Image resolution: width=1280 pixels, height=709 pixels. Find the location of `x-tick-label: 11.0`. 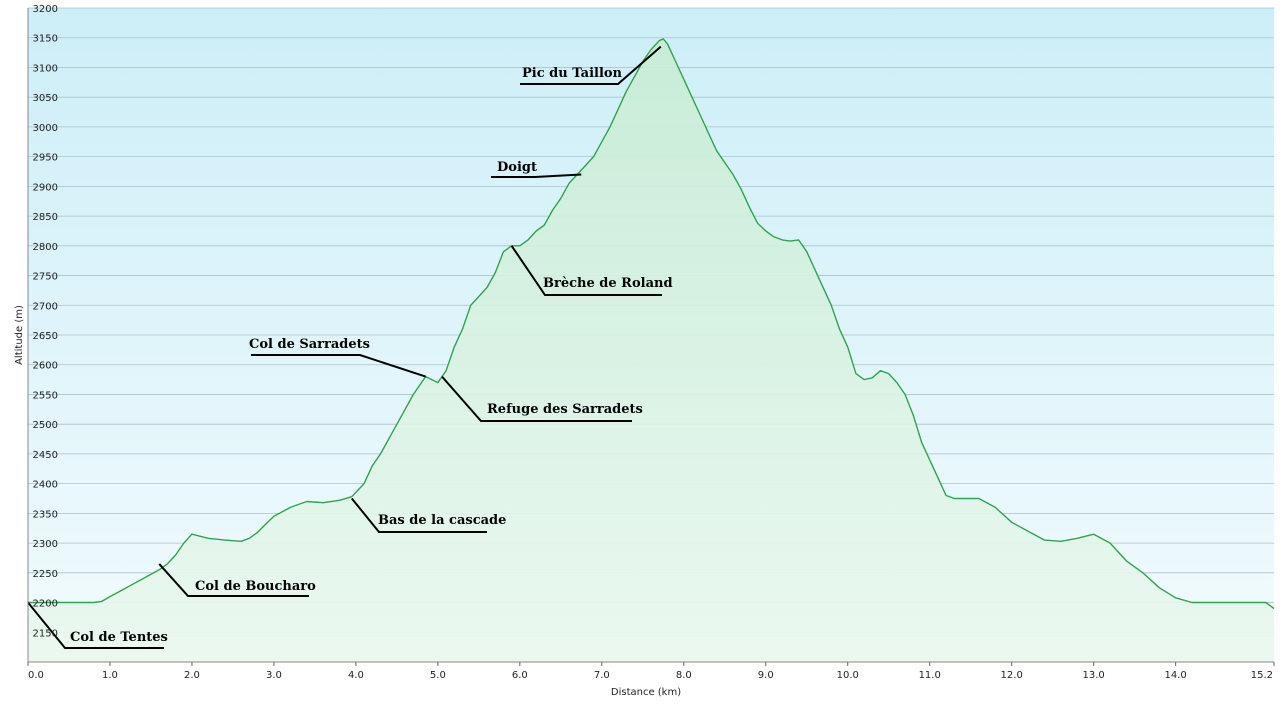

x-tick-label: 11.0 is located at coordinates (930, 675).